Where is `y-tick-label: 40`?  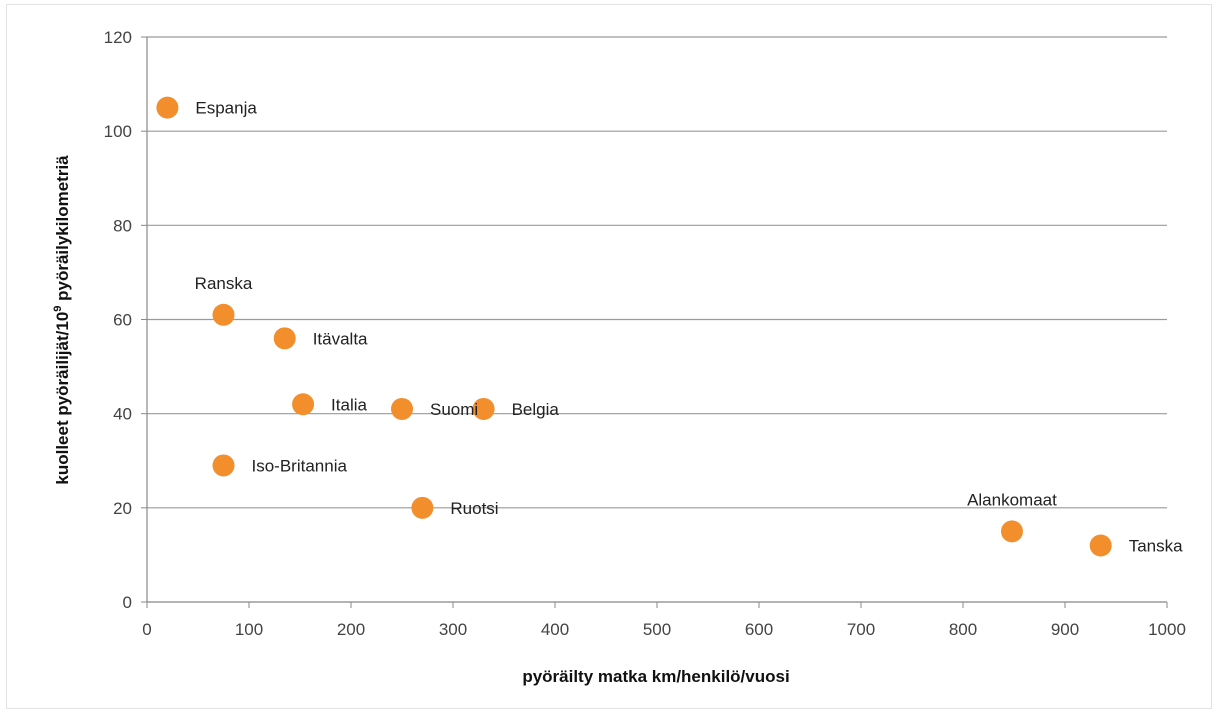 y-tick-label: 40 is located at coordinates (122, 414).